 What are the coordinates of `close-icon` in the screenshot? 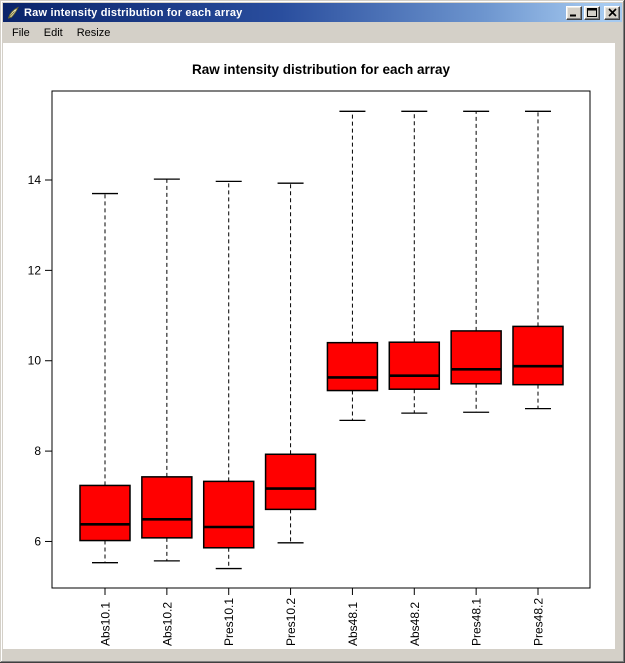 It's located at (612, 12).